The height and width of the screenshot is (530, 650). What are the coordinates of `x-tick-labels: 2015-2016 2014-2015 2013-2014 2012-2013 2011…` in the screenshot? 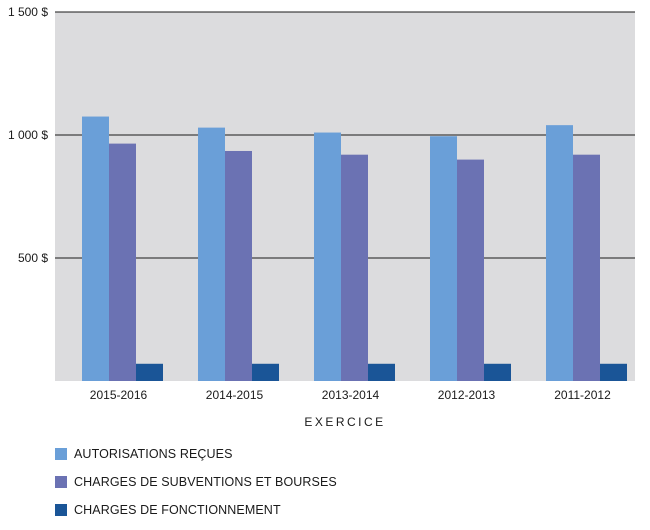 It's located at (350, 395).